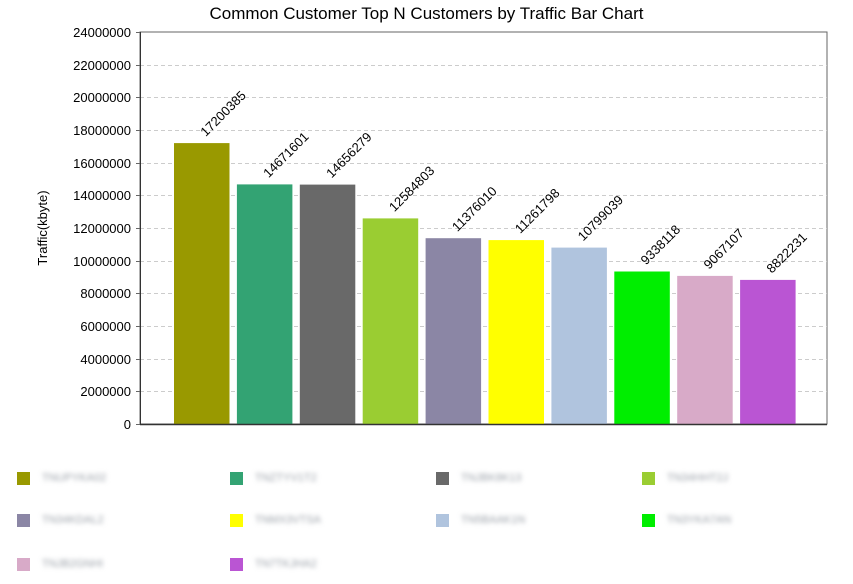  I want to click on y-tick-label: 20000000, so click(102, 97).